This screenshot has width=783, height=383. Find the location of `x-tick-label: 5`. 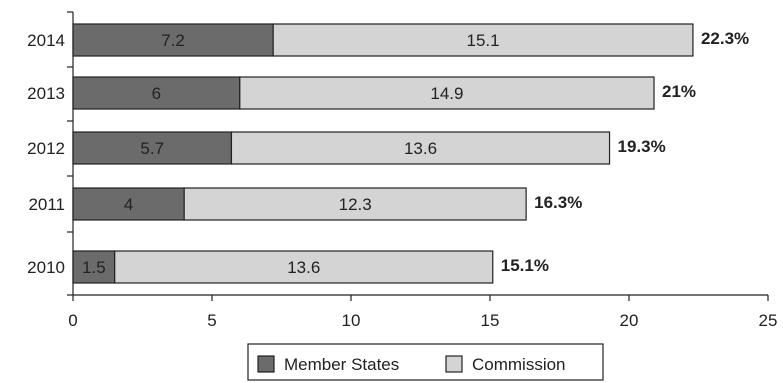

x-tick-label: 5 is located at coordinates (211, 320).